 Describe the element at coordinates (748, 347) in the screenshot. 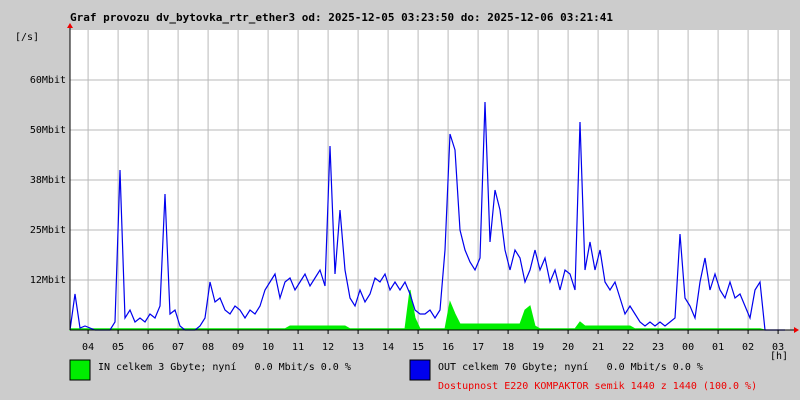

I see `x-tick-label: 02` at that location.